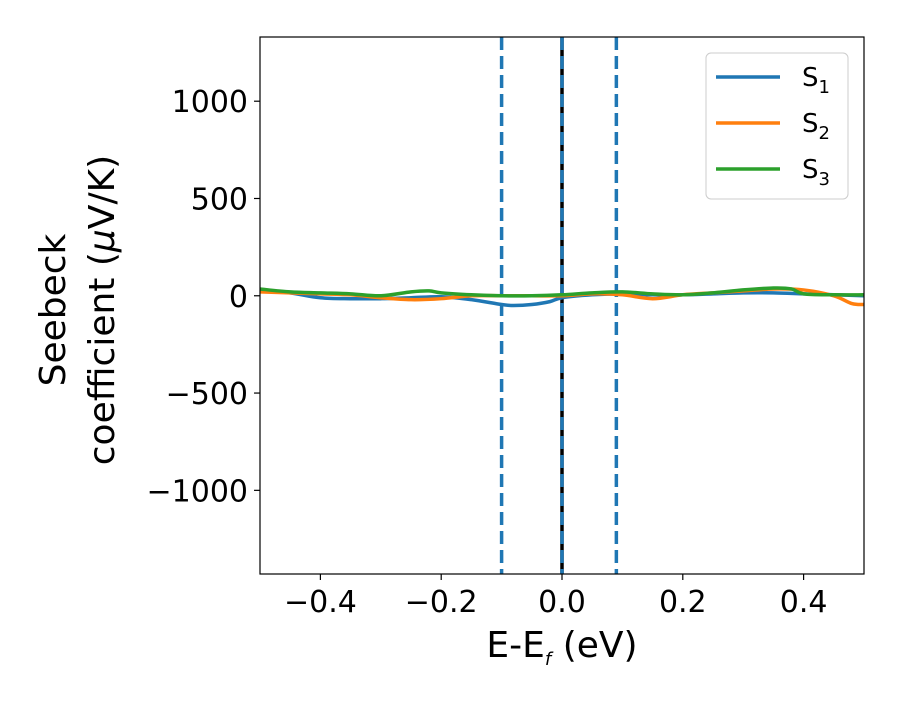 Image resolution: width=900 pixels, height=704 pixels. I want to click on legend-label-s3: S3, so click(816, 172).